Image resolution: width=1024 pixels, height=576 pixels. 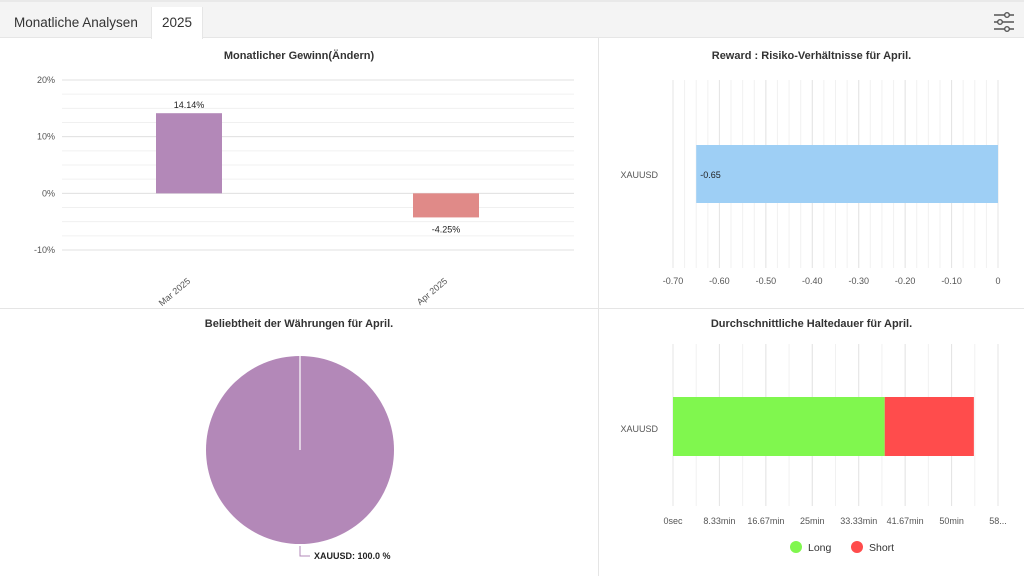 I want to click on y-tick-label: 10%, so click(x=46, y=137).